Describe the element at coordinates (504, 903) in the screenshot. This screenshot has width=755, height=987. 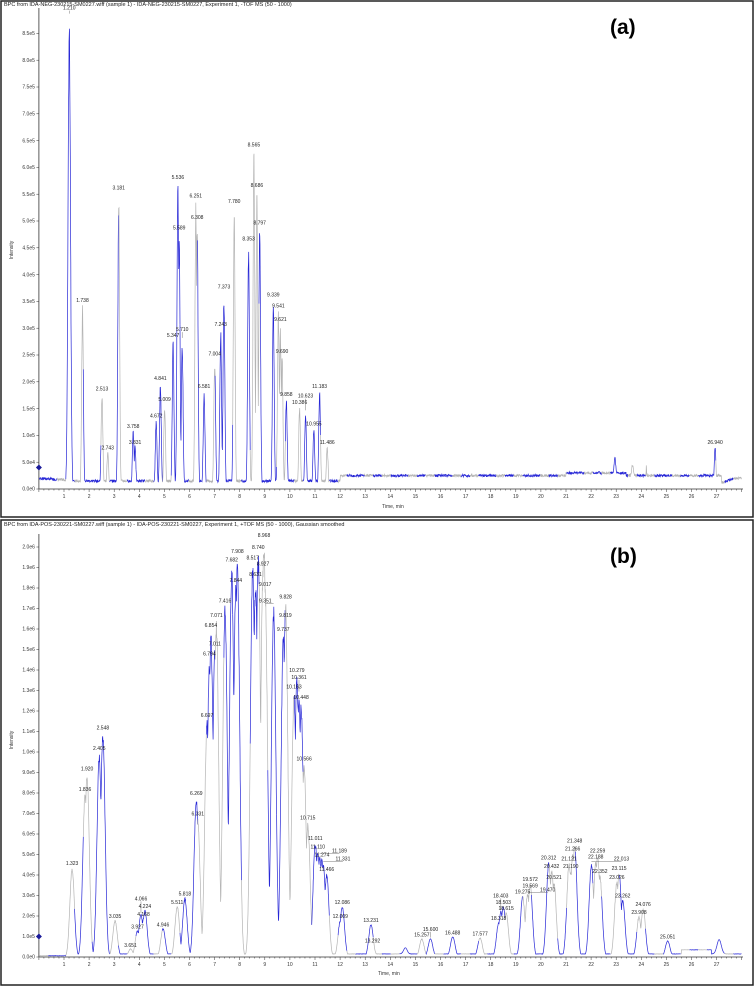
I see `peak-label: 18.503` at that location.